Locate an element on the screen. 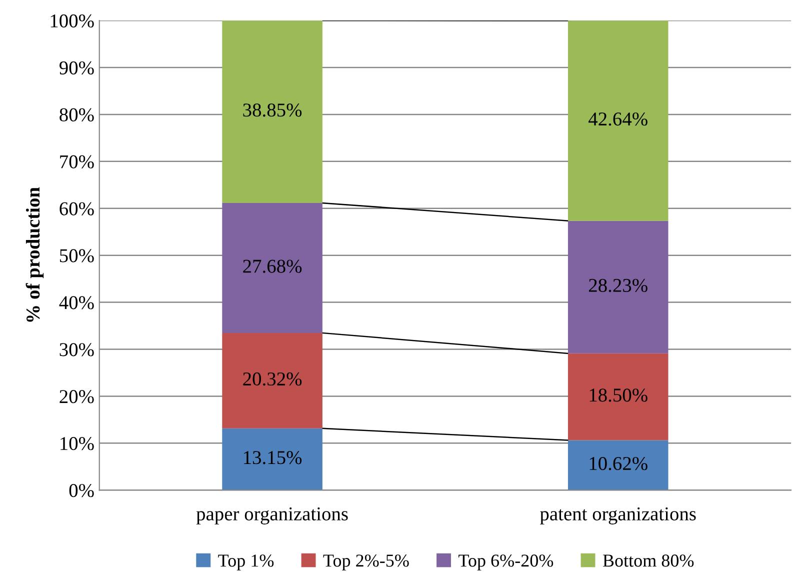  y-tick-label: 60% is located at coordinates (77, 209).